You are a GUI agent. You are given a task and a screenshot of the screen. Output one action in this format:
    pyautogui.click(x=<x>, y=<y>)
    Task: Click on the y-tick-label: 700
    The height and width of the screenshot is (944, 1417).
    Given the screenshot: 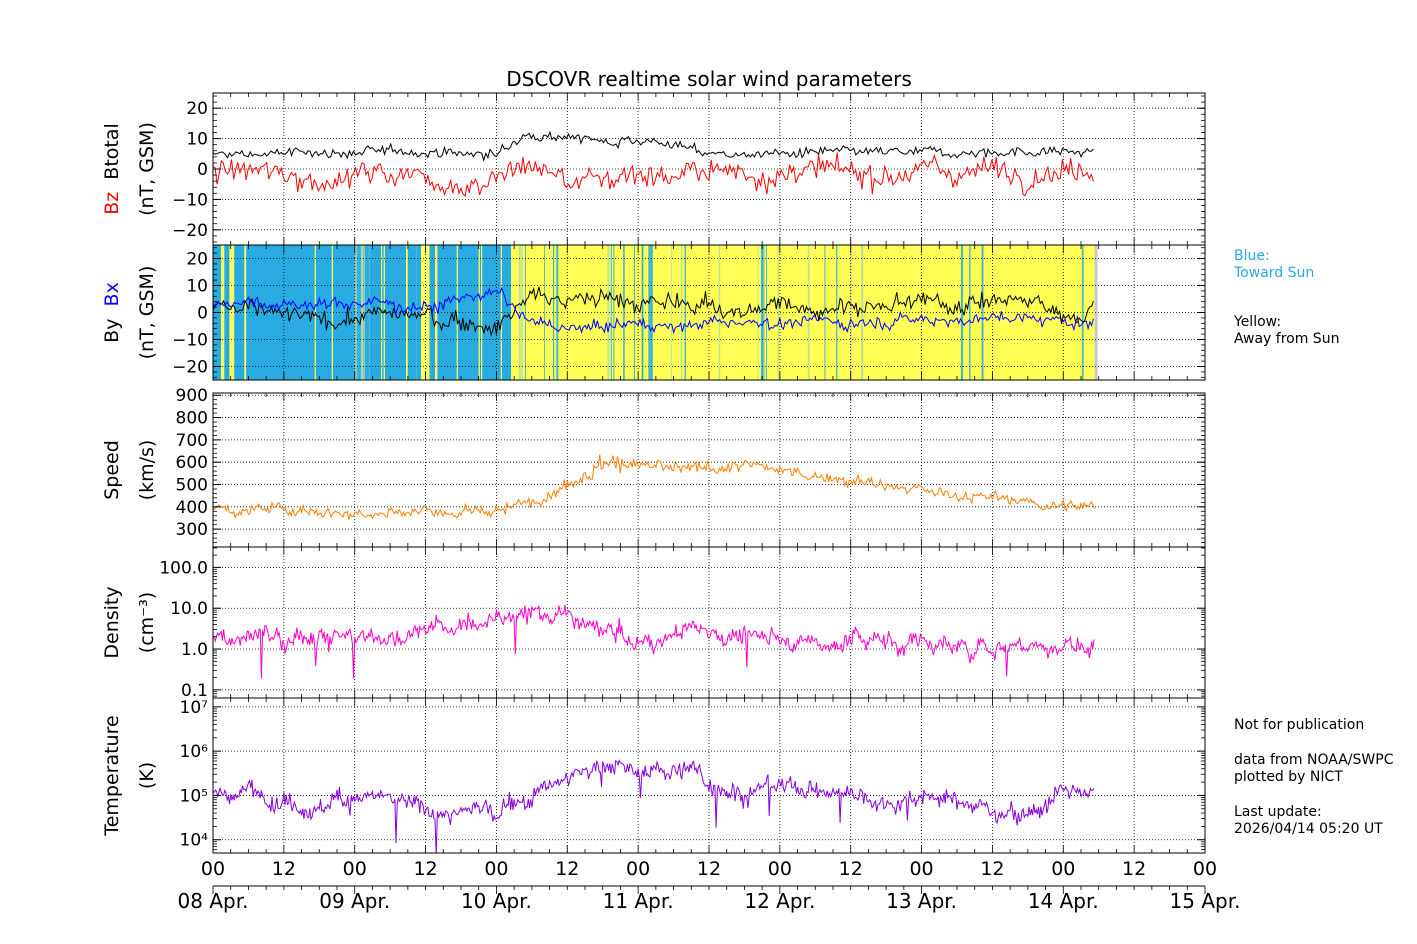 What is the action you would take?
    pyautogui.click(x=192, y=441)
    